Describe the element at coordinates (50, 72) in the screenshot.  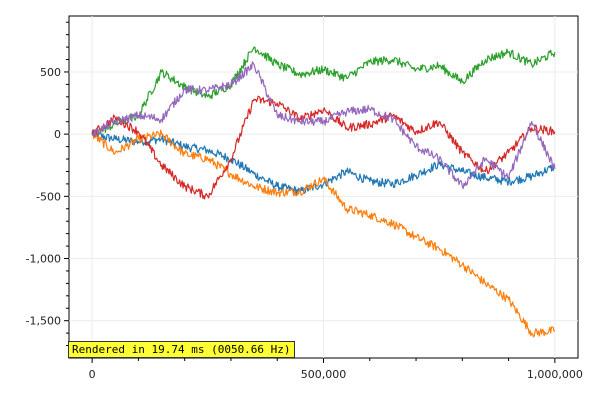
I see `y-tick-label: 500` at that location.